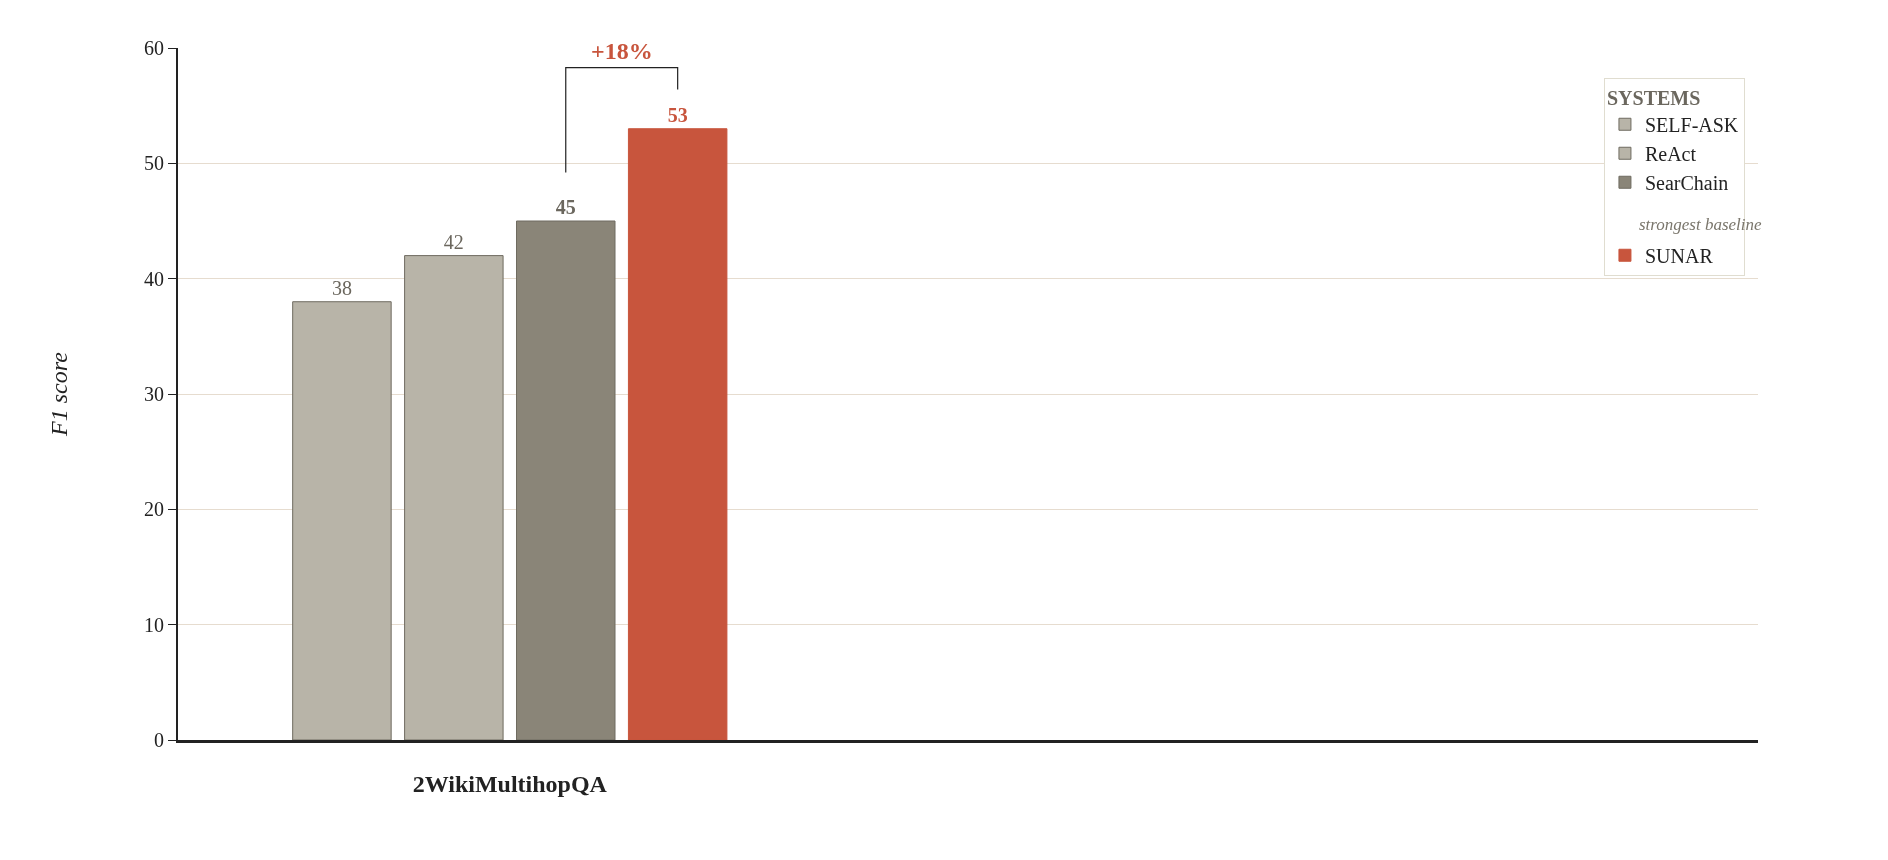 Image resolution: width=1888 pixels, height=860 pixels. What do you see at coordinates (154, 48) in the screenshot?
I see `y-tick-label: 60` at bounding box center [154, 48].